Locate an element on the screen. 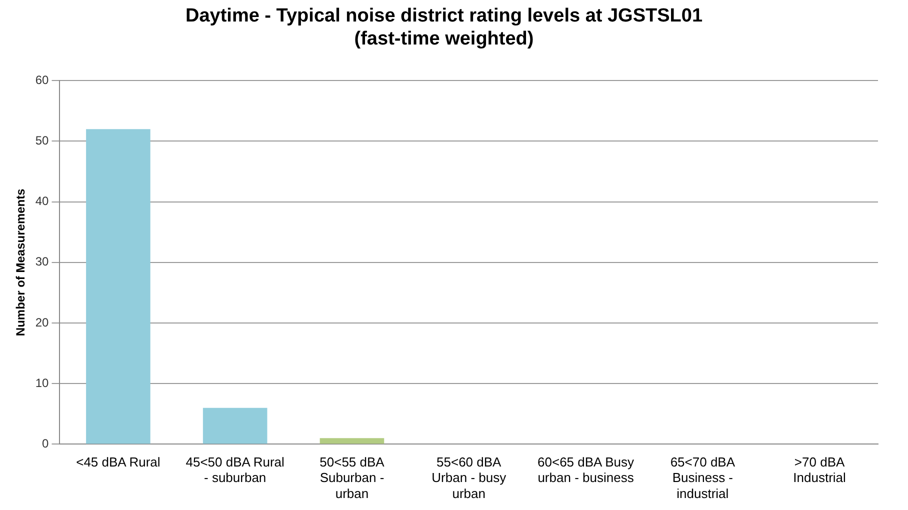  x-tick-label: 50<55 dBA Suburban - urban is located at coordinates (352, 477).